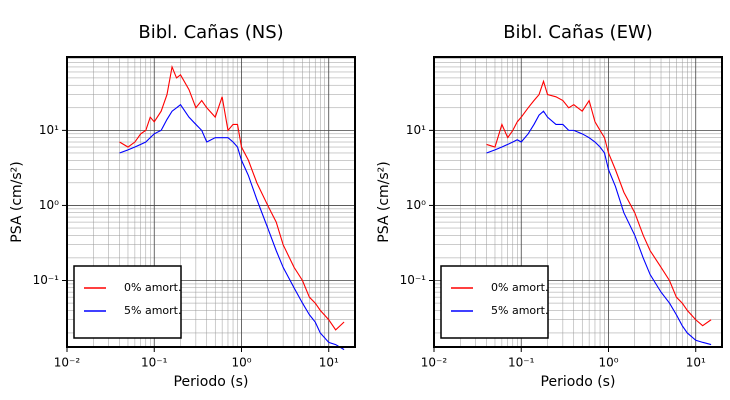 The width and height of the screenshot is (730, 400). I want to click on chart-title: Bibl. Cañas (NS), so click(210, 32).